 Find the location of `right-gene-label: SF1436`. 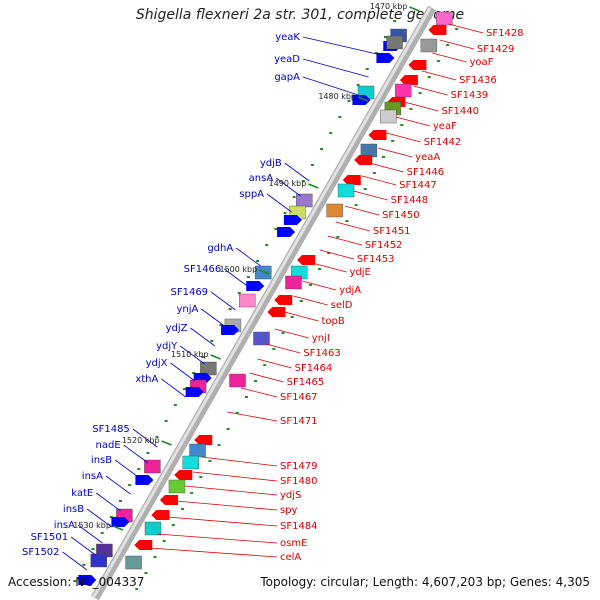

right-gene-label: SF1436 is located at coordinates (478, 80).